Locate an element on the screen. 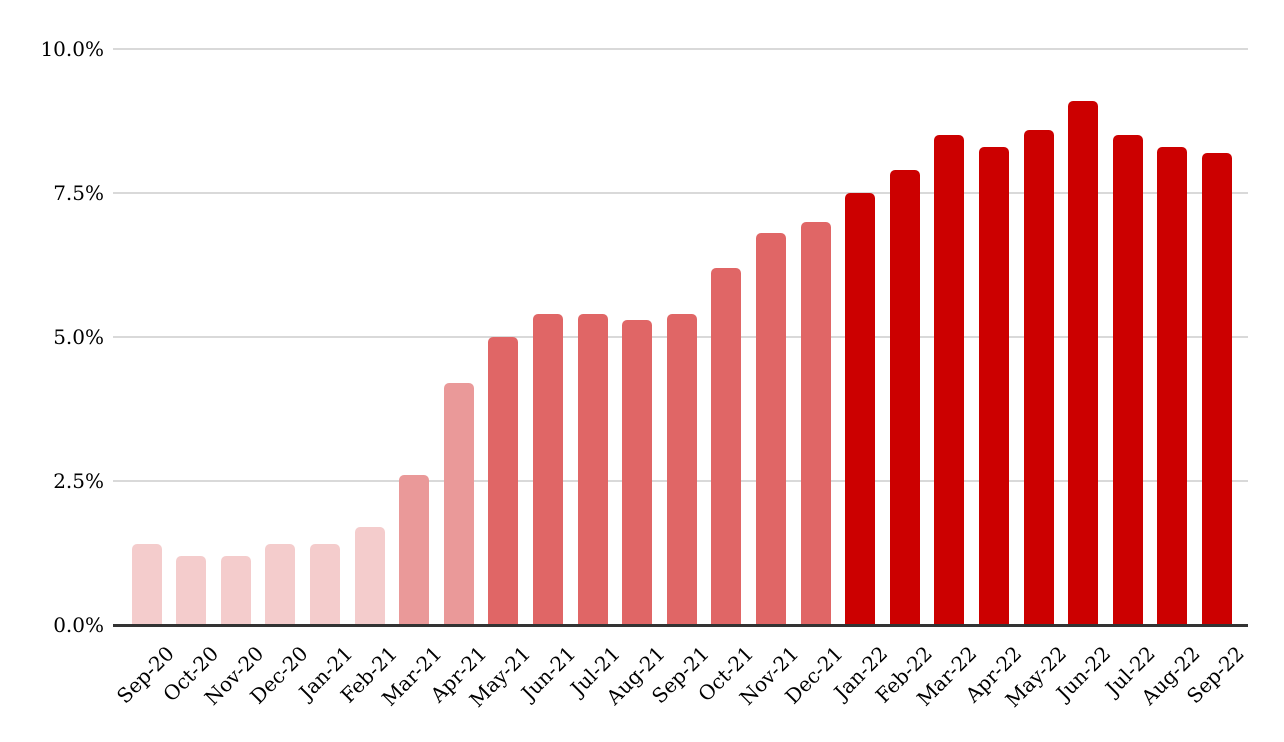 This screenshot has width=1284, height=742. gridline-10.0% is located at coordinates (680, 49).